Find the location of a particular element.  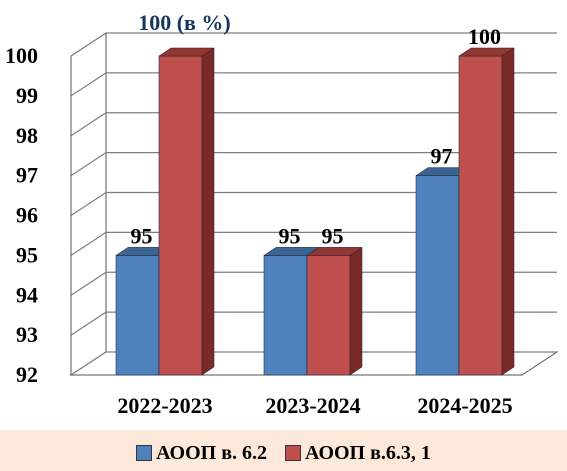

y-tick-label-92: 92 is located at coordinates (27, 374).